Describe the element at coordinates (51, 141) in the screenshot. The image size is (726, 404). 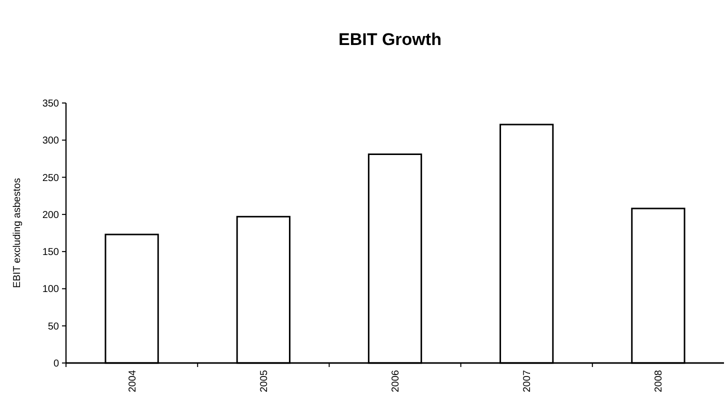
I see `y-tick-label: 300` at that location.